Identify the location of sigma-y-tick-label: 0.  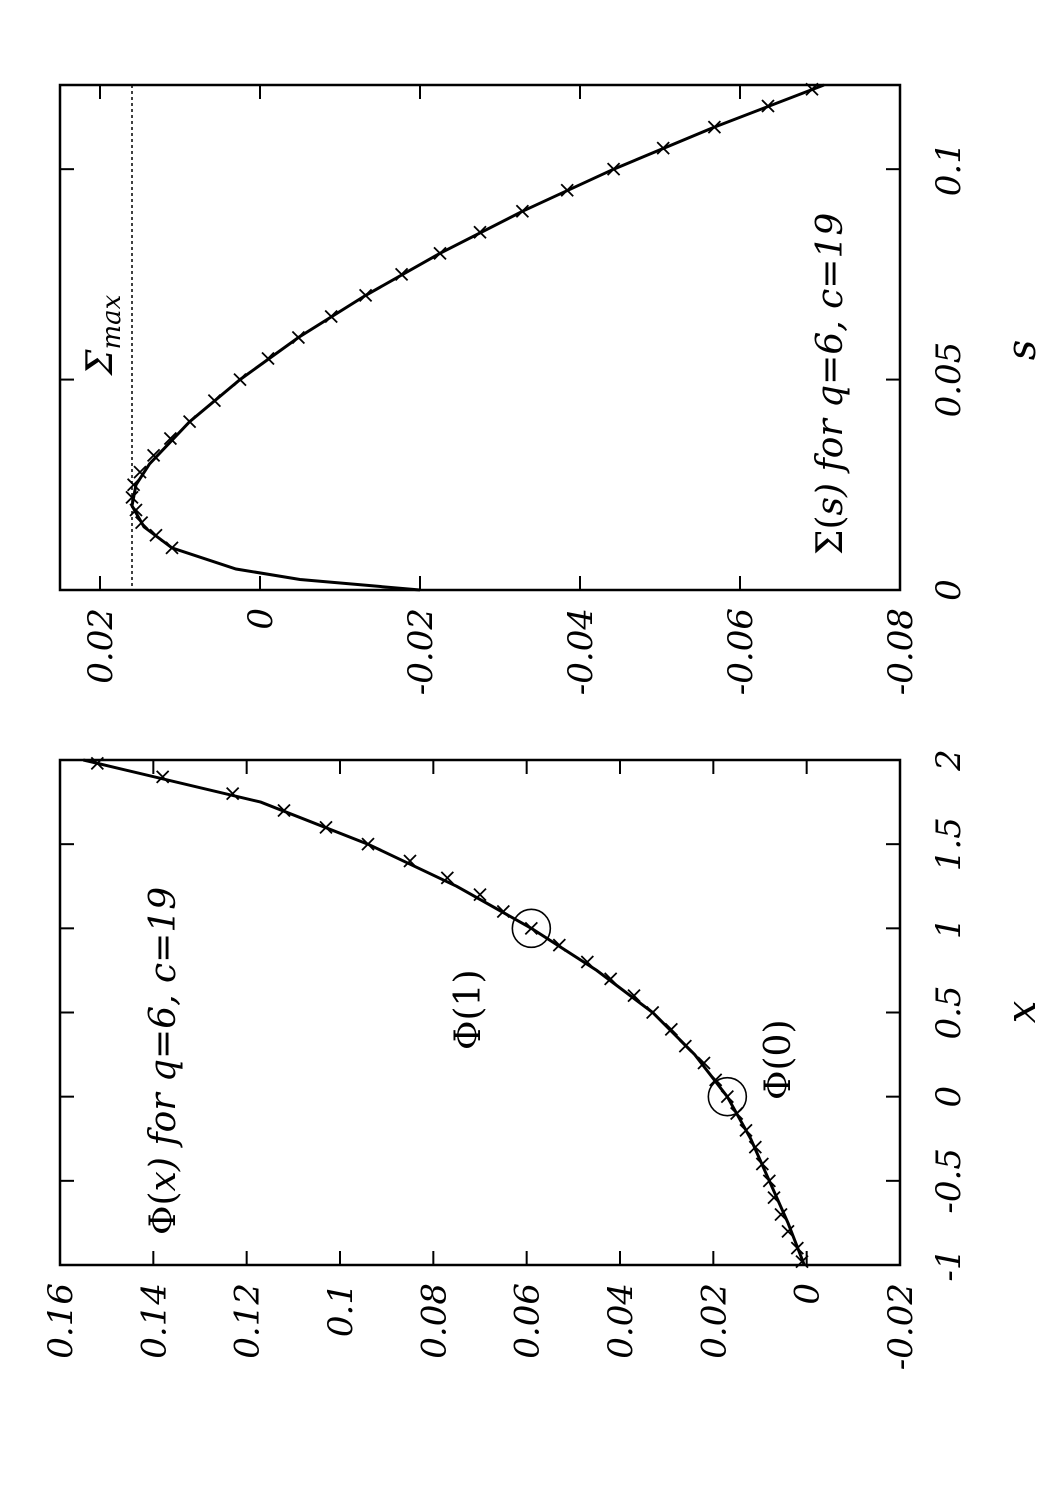
(261, 619).